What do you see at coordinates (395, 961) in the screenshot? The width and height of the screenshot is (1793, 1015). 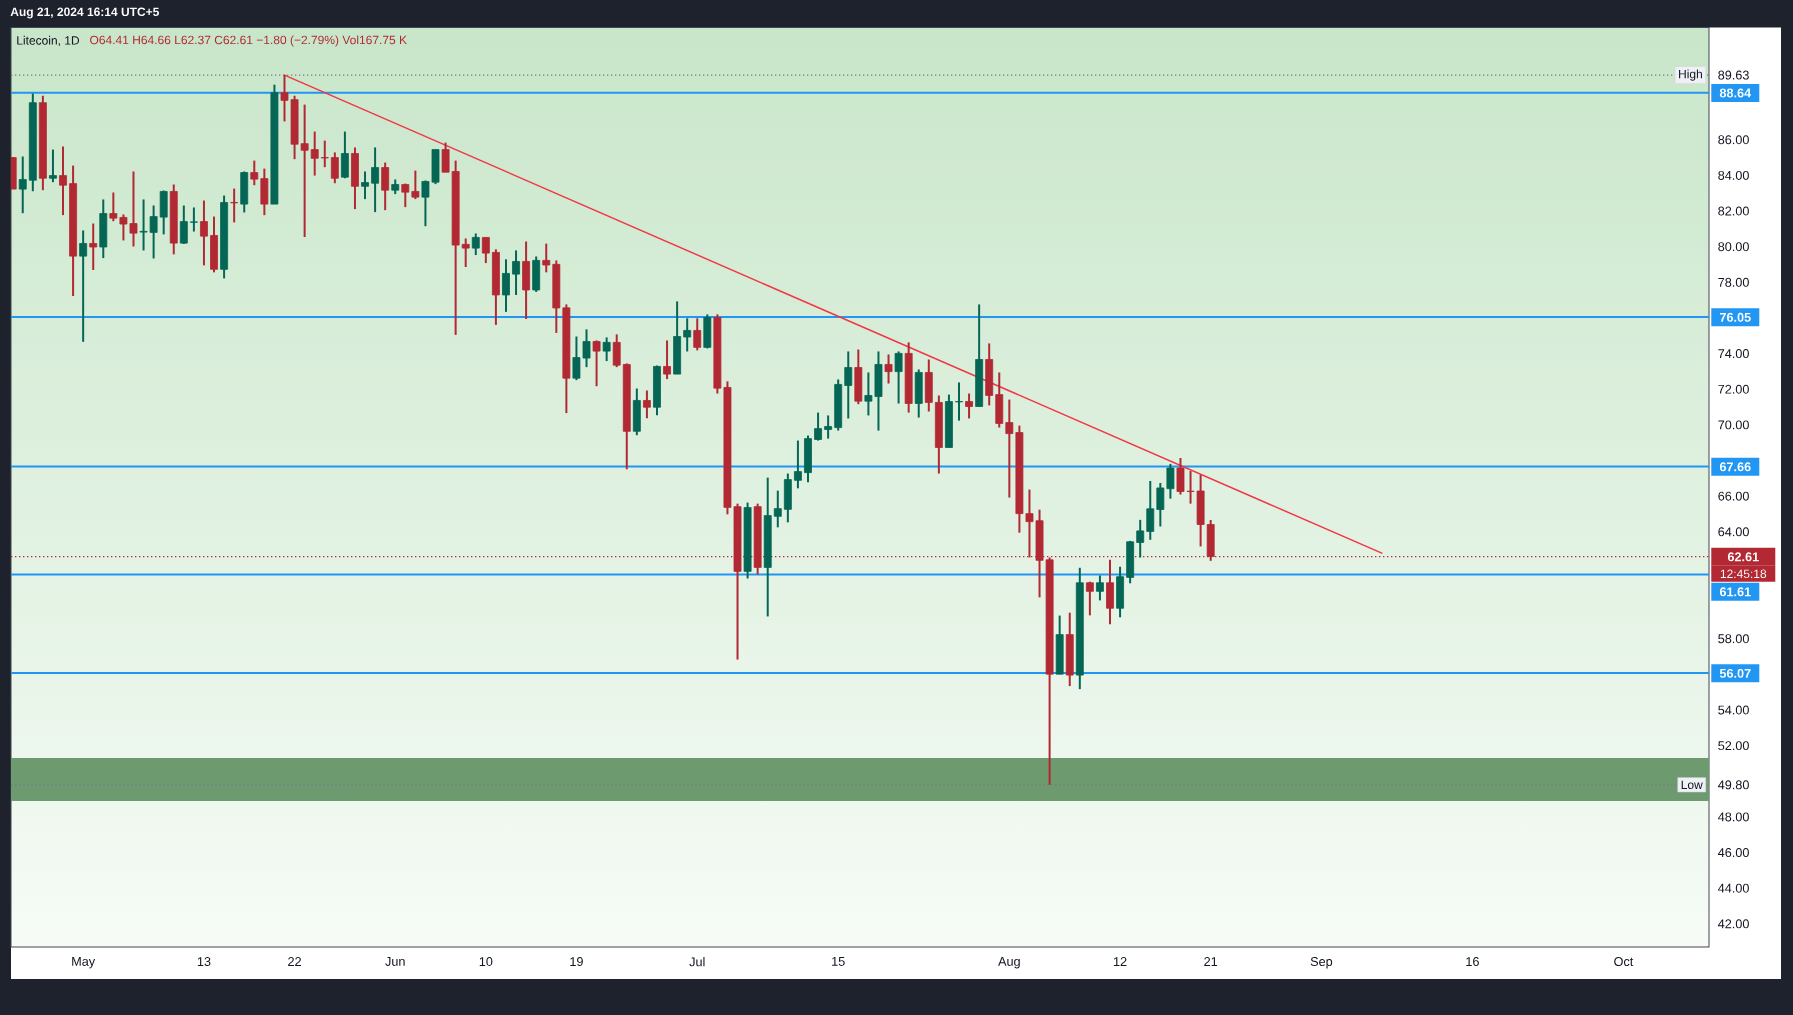 I see `x-tick-label: Jun` at bounding box center [395, 961].